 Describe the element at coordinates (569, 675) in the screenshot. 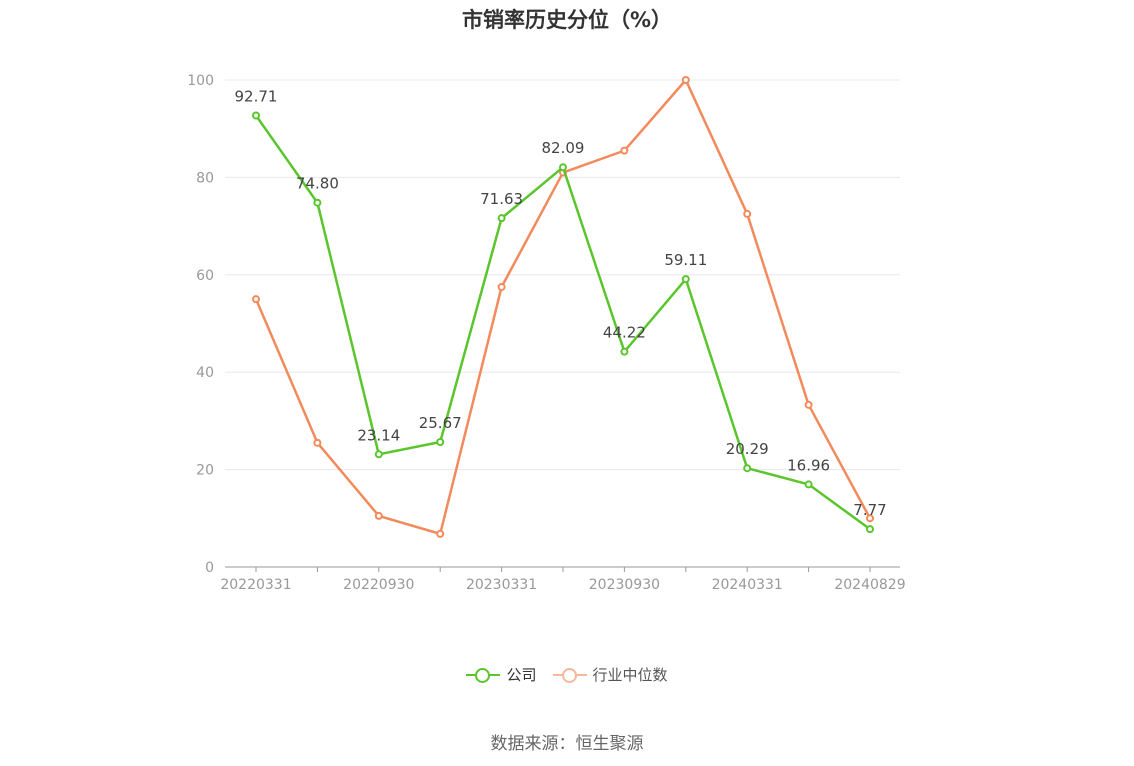

I see `legend-swatch-industry-median` at that location.